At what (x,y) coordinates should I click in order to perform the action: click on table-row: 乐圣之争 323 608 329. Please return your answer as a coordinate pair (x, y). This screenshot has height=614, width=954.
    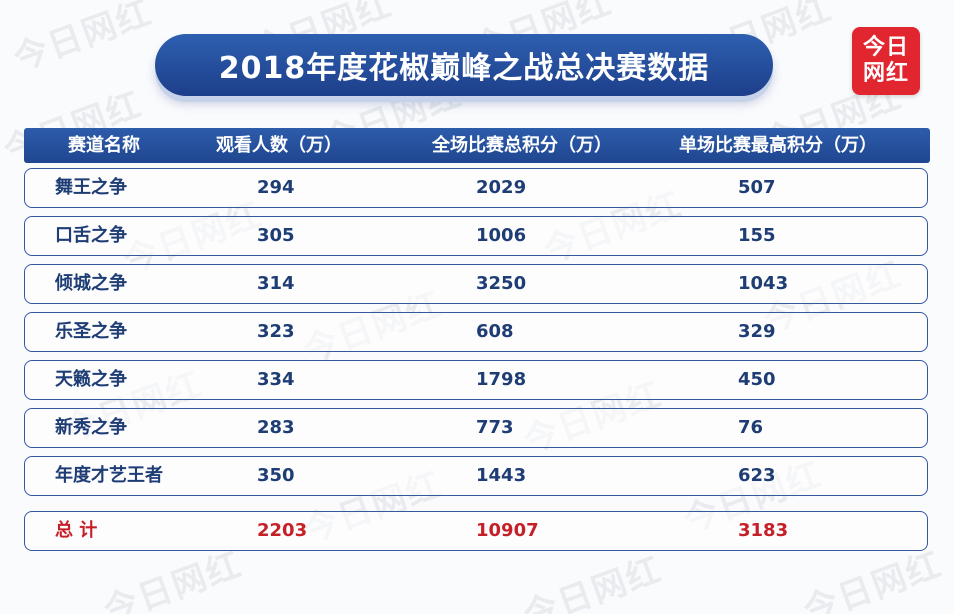
    Looking at the image, I should click on (476, 332).